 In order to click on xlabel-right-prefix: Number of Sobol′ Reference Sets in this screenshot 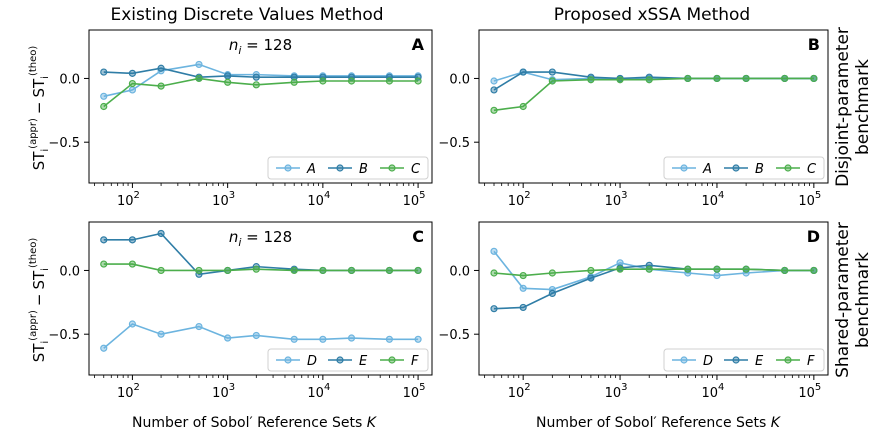, I will do `click(653, 423)`.